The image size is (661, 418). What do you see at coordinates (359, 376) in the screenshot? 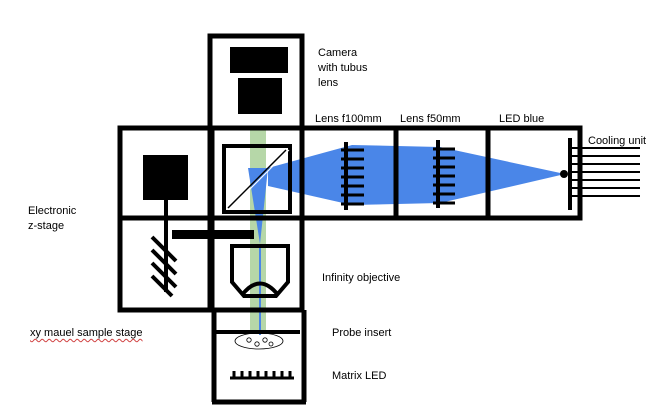
I see `label-matrix-led: Matrix LED` at bounding box center [359, 376].